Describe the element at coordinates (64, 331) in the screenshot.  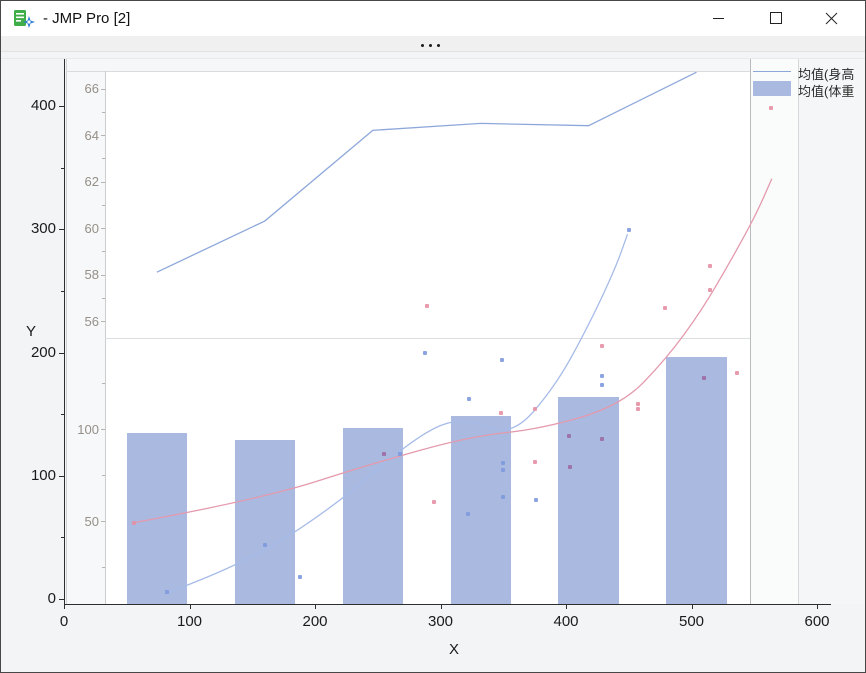
I see `y-axis-line` at that location.